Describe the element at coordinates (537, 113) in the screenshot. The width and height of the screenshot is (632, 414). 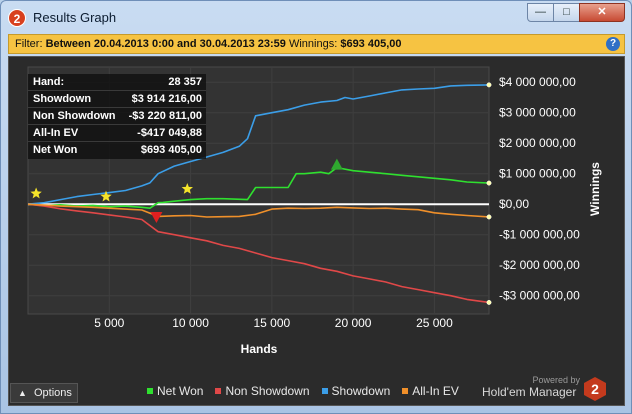
I see `y-tick-label: $3 000 000,00` at that location.